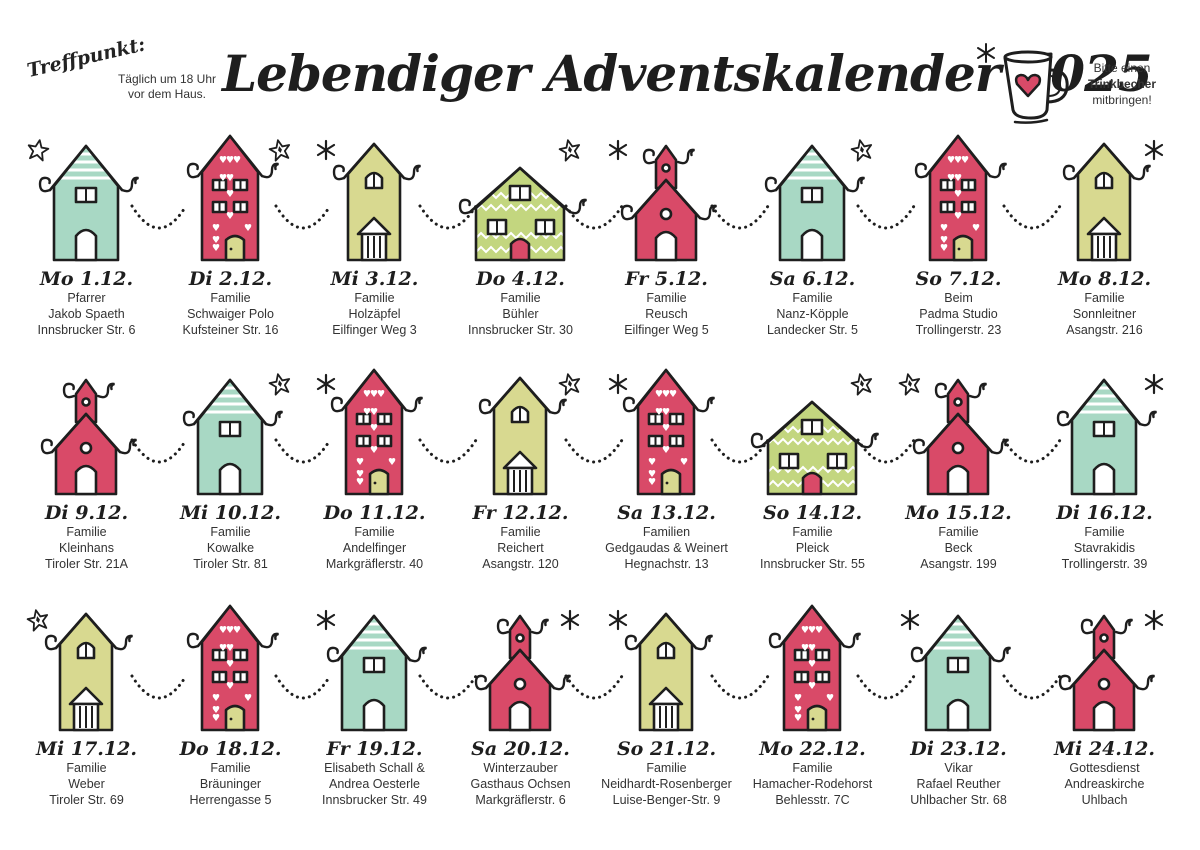 The image size is (1200, 850). I want to click on host-info-line: Innsbrucker Str. 6, so click(86, 330).